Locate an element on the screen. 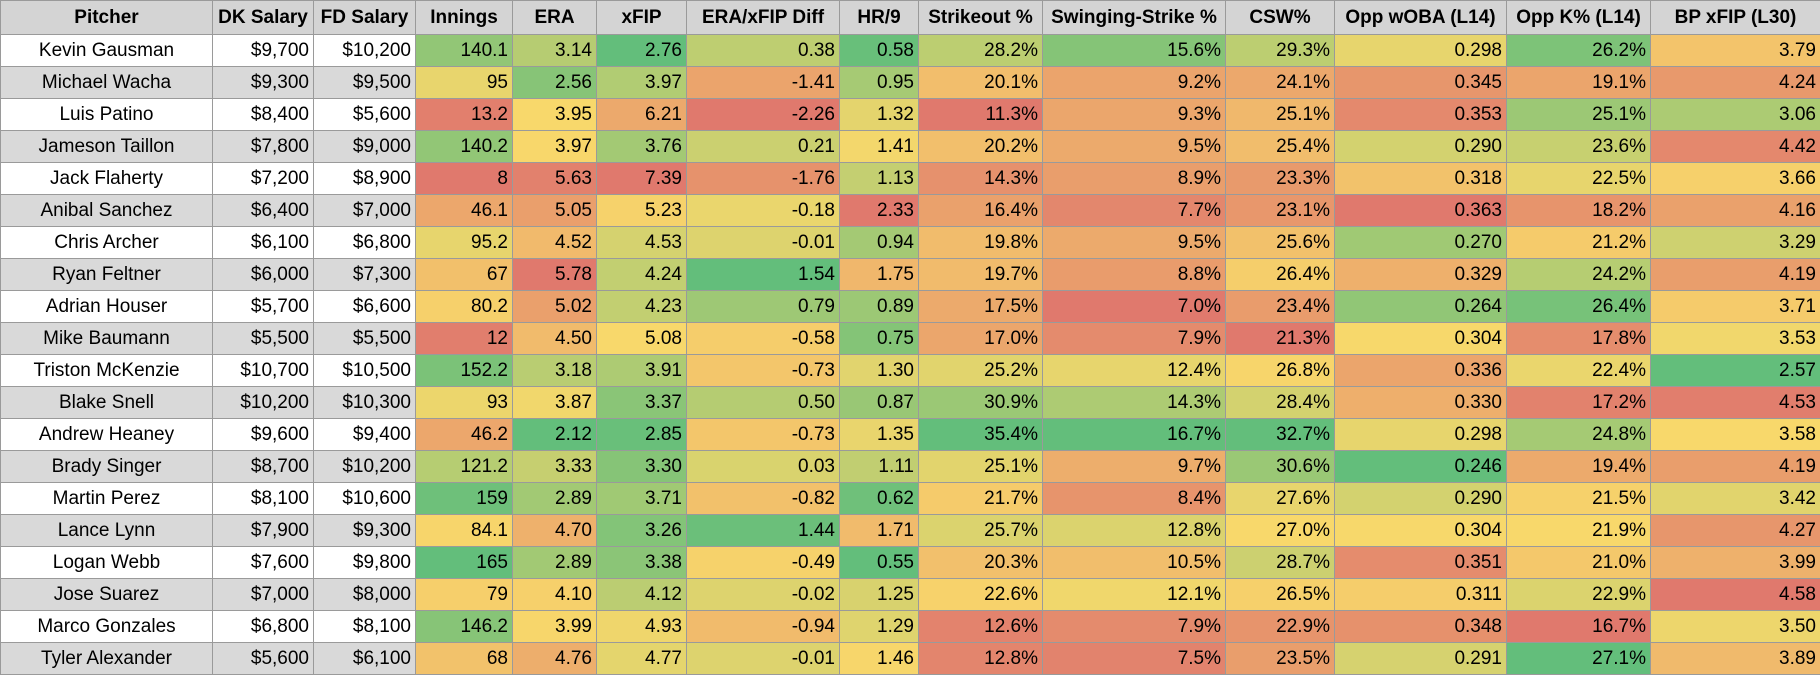  fd-salary-cell: $6,100 is located at coordinates (365, 659).